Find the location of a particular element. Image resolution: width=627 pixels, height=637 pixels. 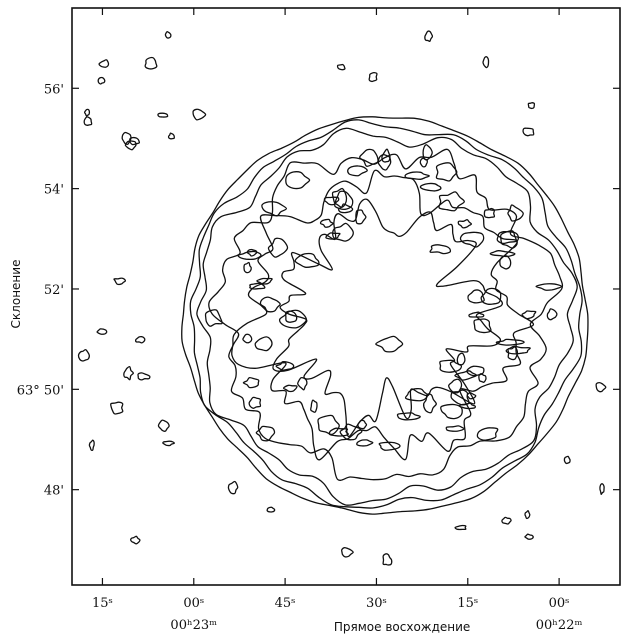

x-tick-label: 30ˢ is located at coordinates (376, 603).